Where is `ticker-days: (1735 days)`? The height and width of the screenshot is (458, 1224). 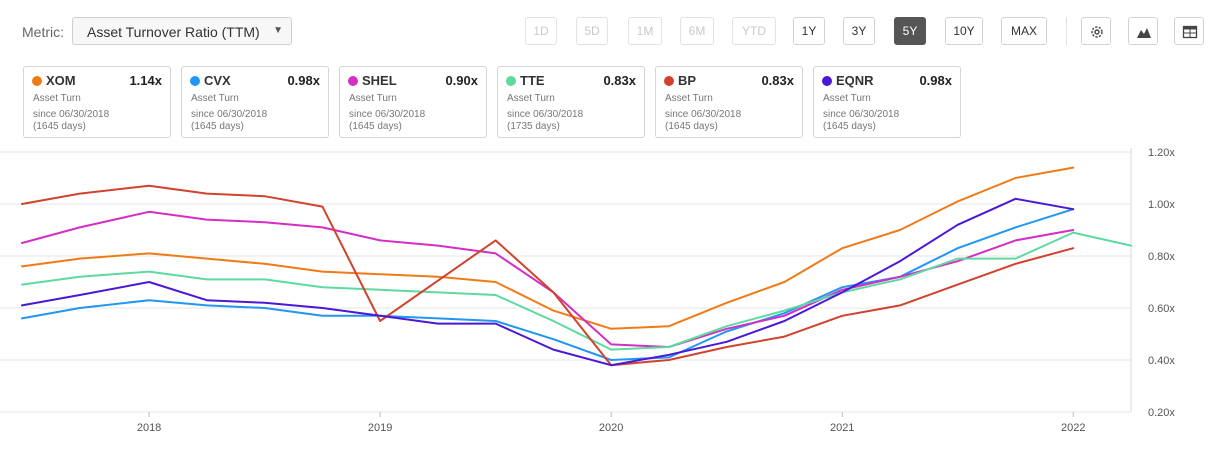 ticker-days: (1735 days) is located at coordinates (533, 126).